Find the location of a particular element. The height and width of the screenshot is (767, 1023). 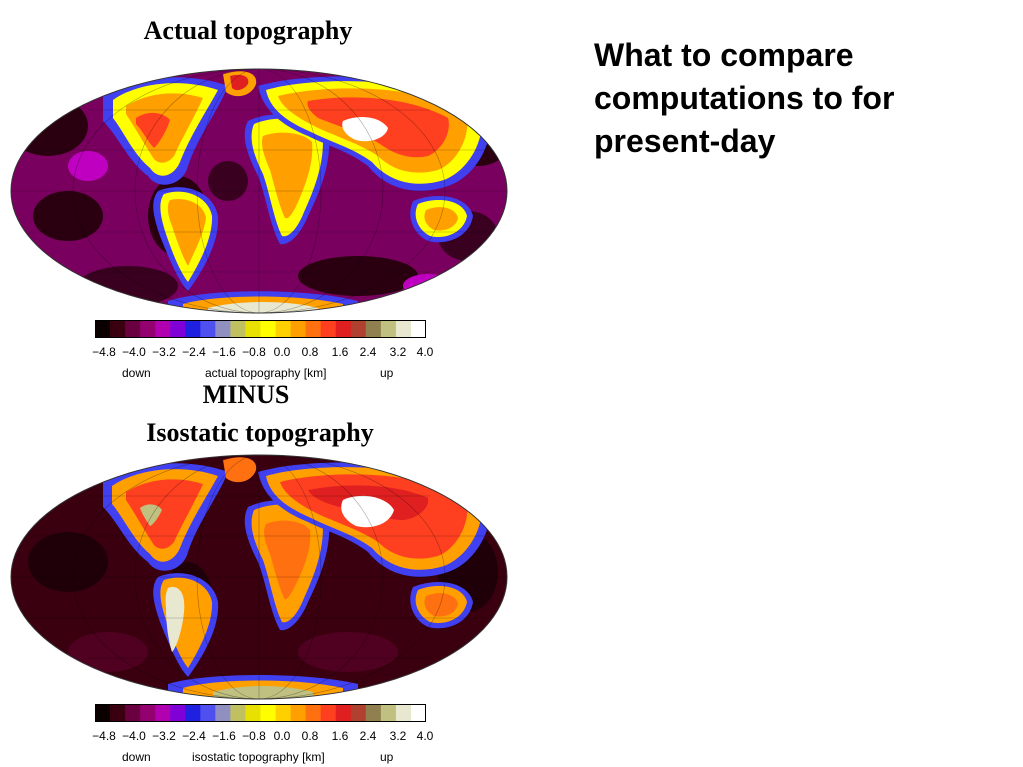

actual-topography-colorbar is located at coordinates (260, 329).